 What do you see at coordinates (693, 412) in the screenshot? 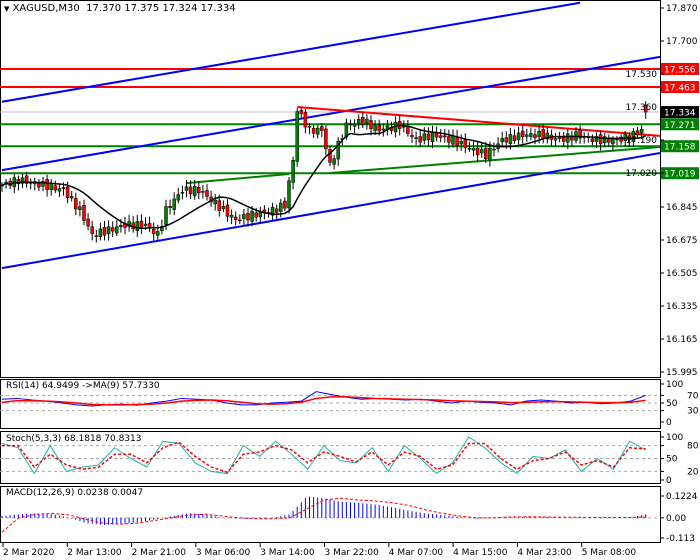
I see `indicator-y-tick-label: 30` at bounding box center [693, 412].